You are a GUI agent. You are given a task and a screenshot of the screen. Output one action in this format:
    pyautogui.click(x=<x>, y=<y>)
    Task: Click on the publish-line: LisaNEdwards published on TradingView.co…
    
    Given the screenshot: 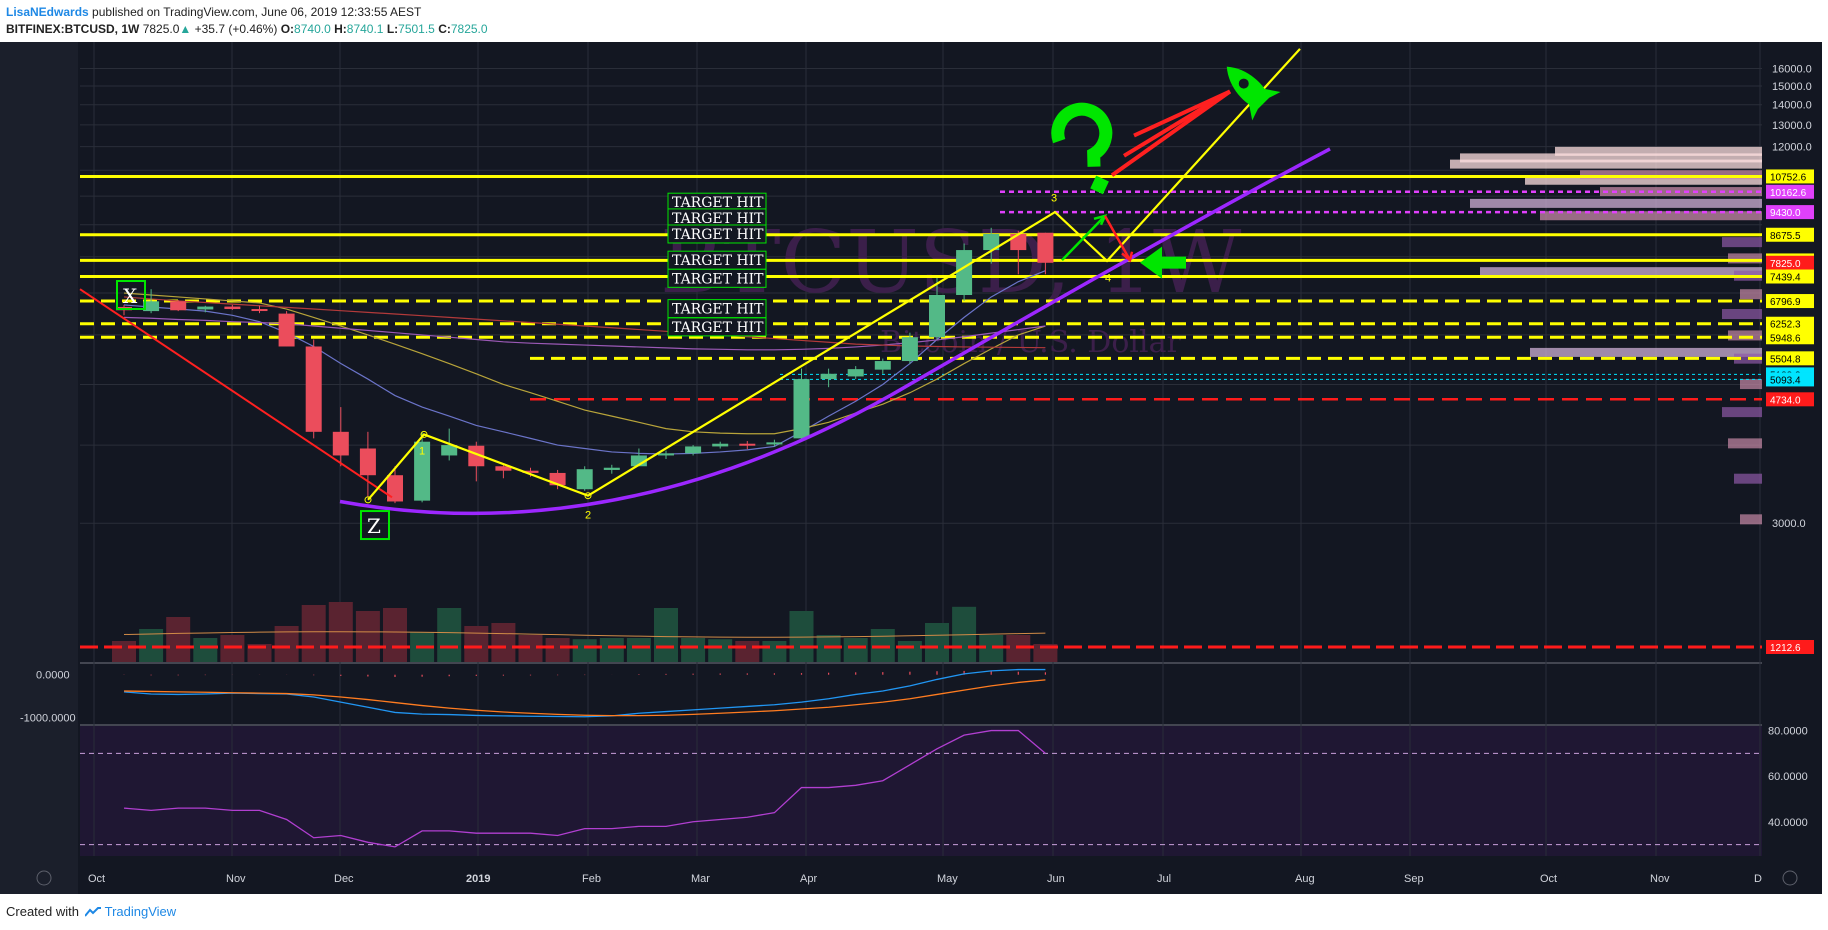 What is the action you would take?
    pyautogui.click(x=213, y=12)
    